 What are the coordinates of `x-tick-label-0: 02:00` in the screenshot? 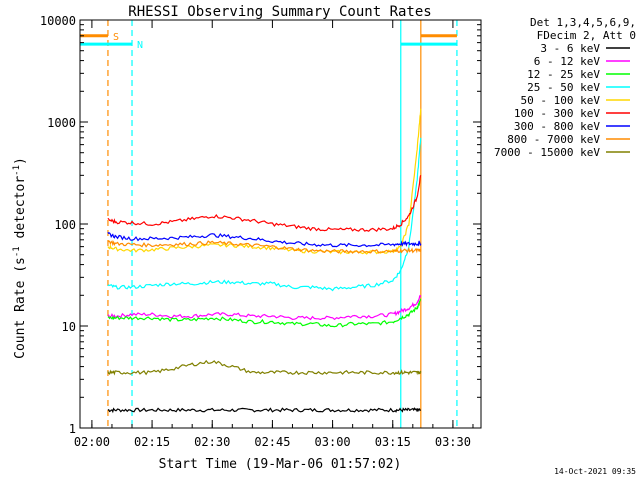 It's located at (92, 442).